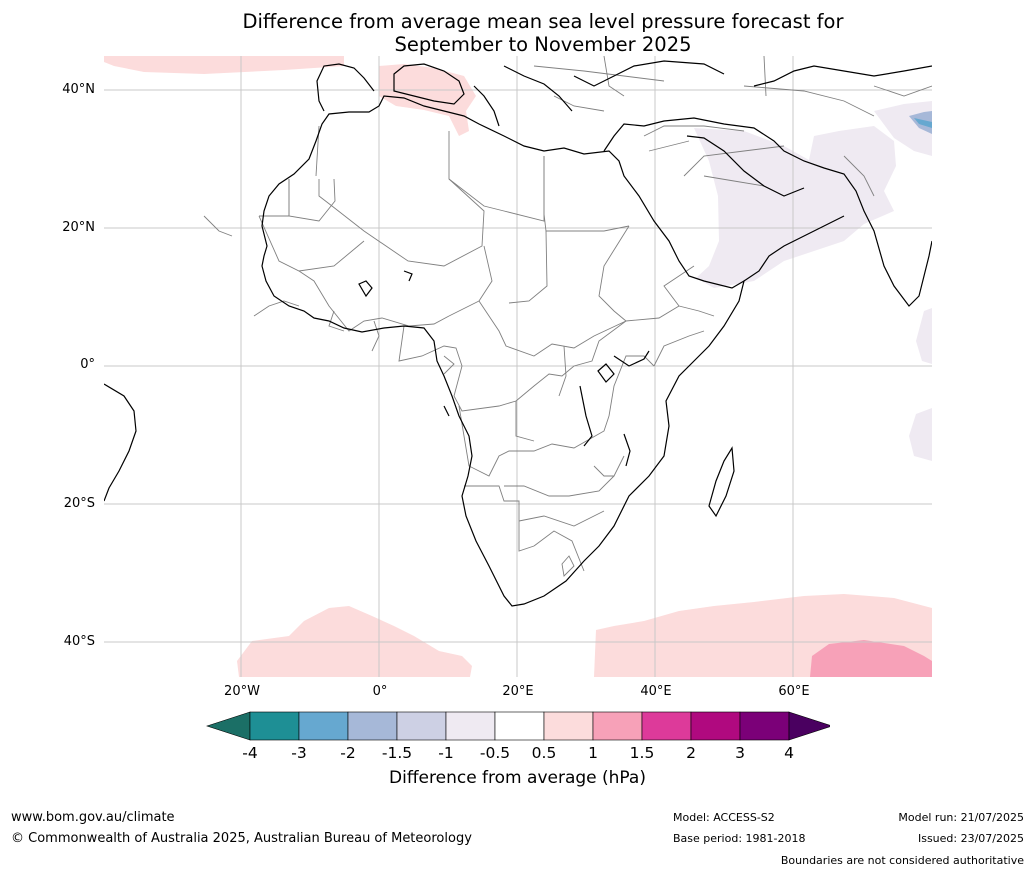 Image resolution: width=1035 pixels, height=873 pixels. Describe the element at coordinates (348, 753) in the screenshot. I see `colorbar-tick-label: -2` at that location.